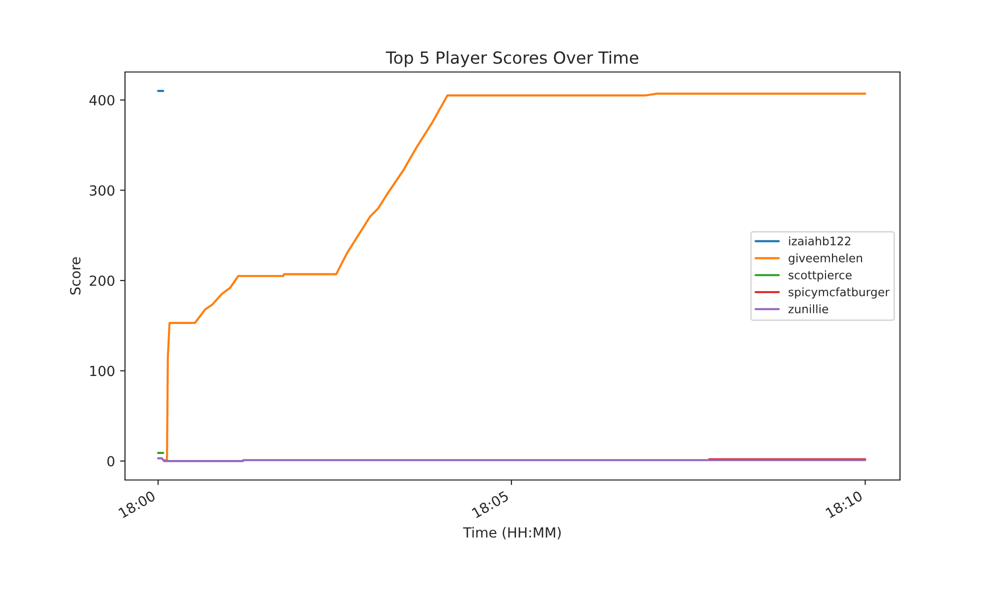 This screenshot has height=600, width=1000. I want to click on y-axis-title: Score, so click(75, 276).